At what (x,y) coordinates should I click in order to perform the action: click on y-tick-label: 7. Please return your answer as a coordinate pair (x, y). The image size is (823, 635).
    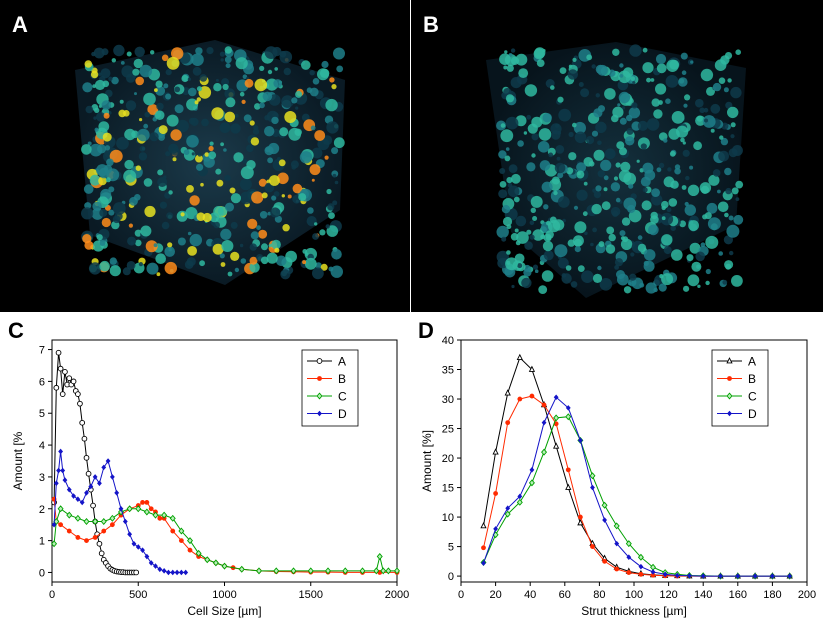
    Looking at the image, I should click on (42, 351).